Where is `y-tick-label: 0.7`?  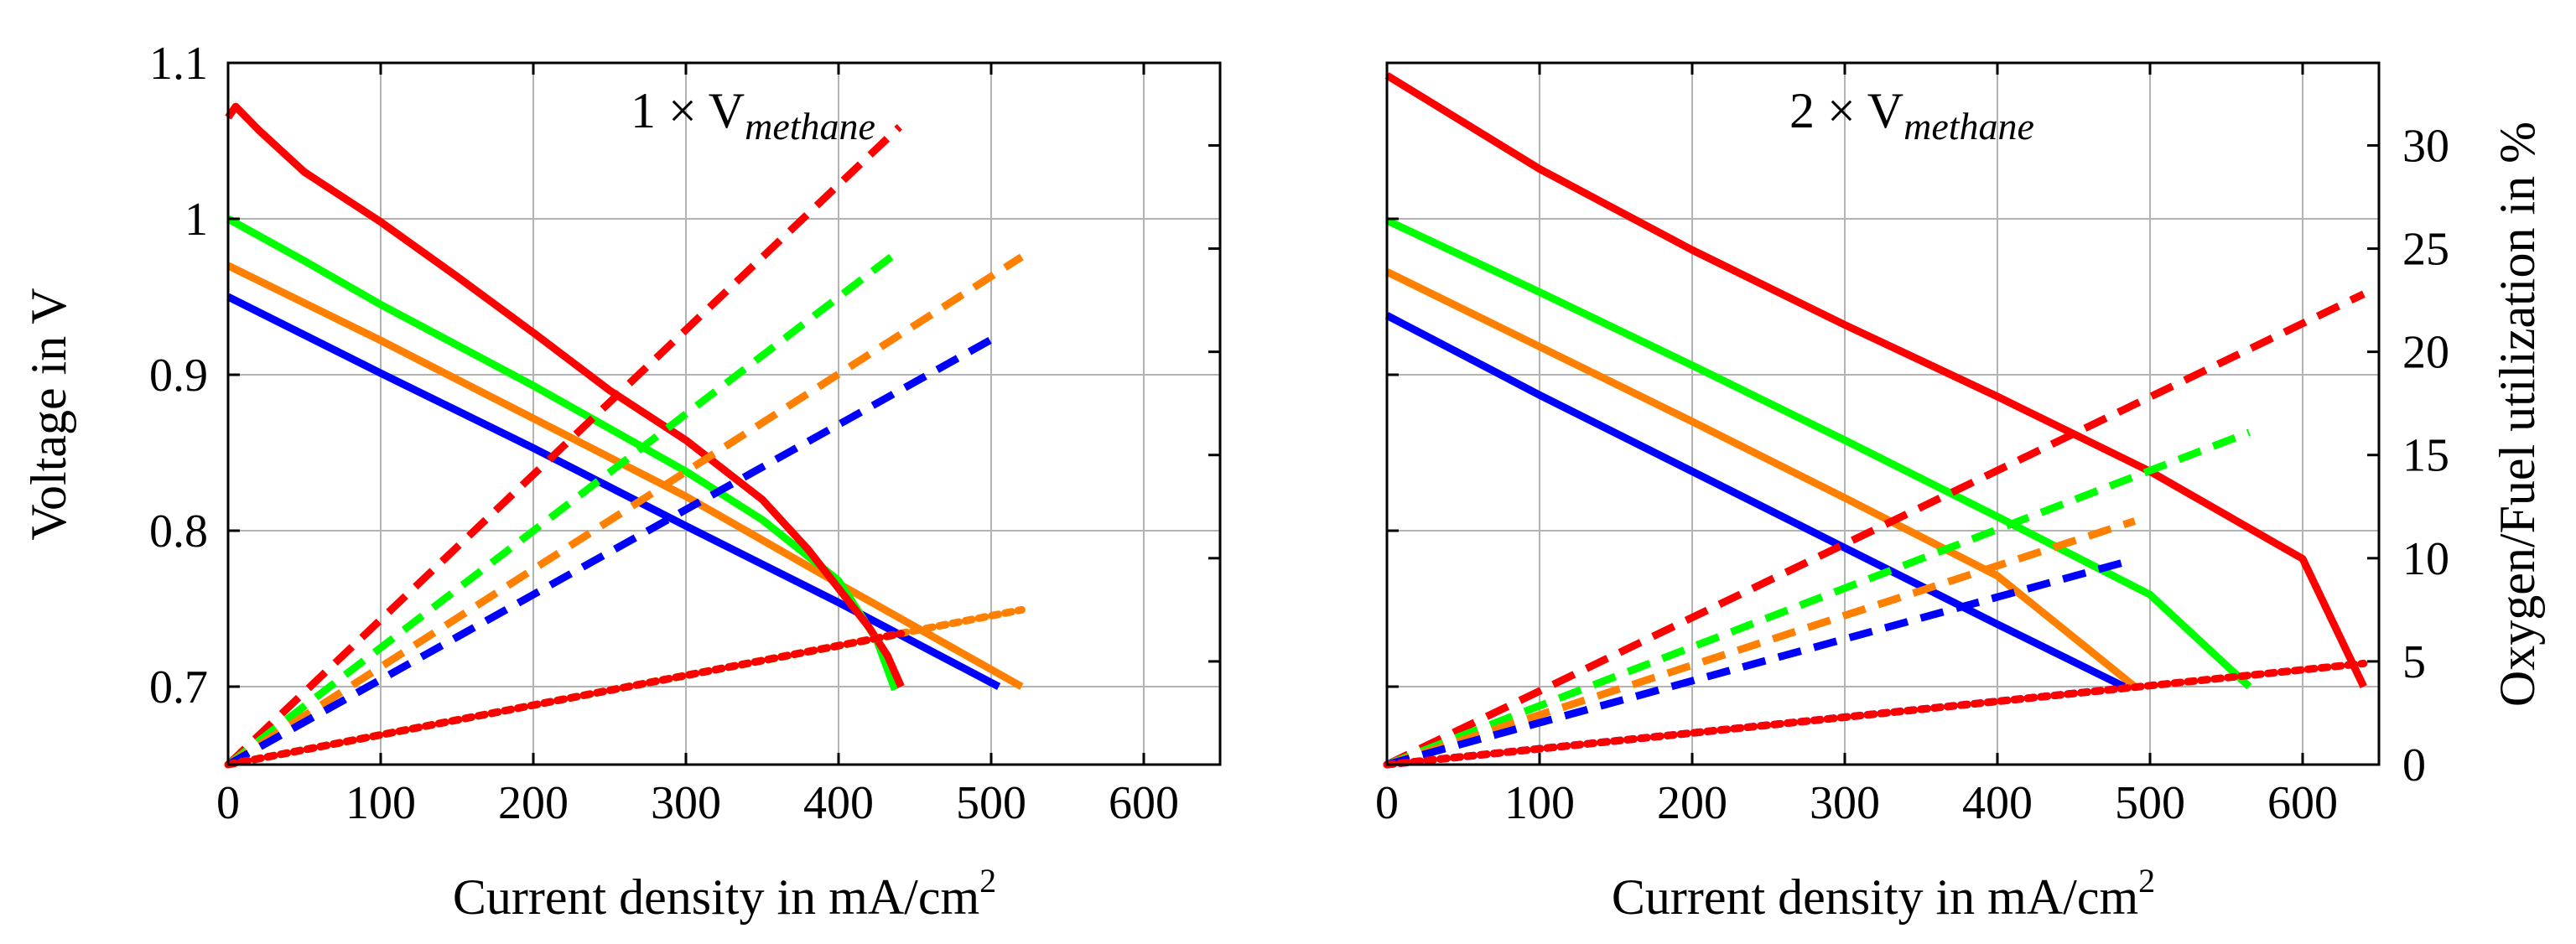 y-tick-label: 0.7 is located at coordinates (178, 687).